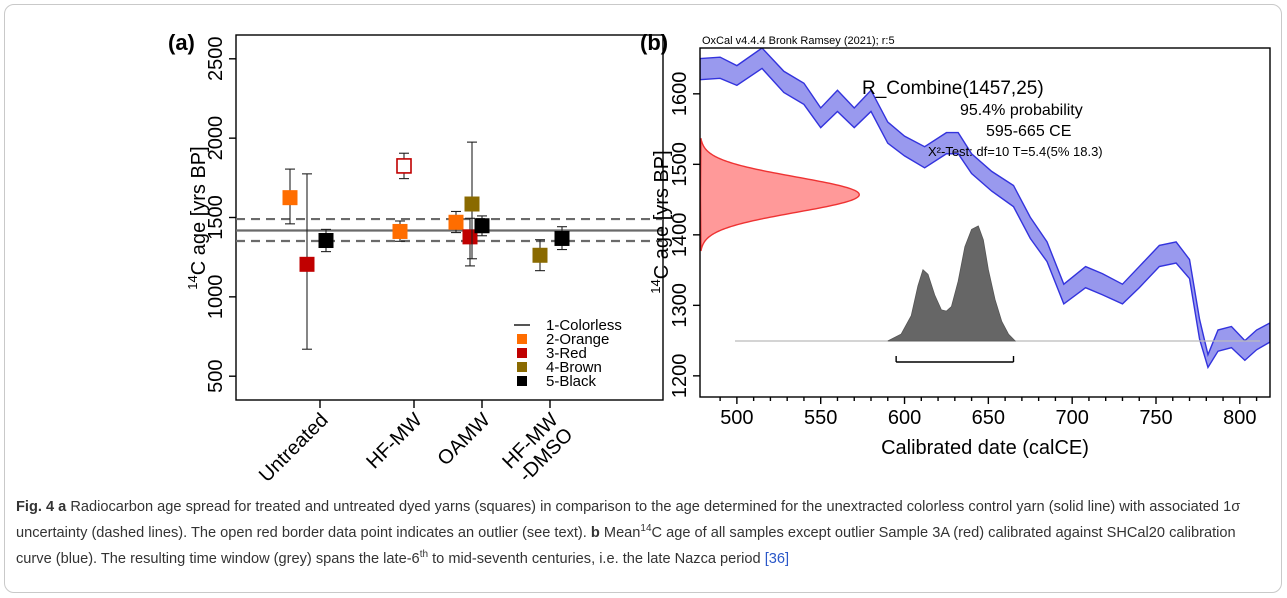 The image size is (1287, 598). Describe the element at coordinates (192, 282) in the screenshot. I see `panel-a-y-axis-label-sup: 14` at that location.